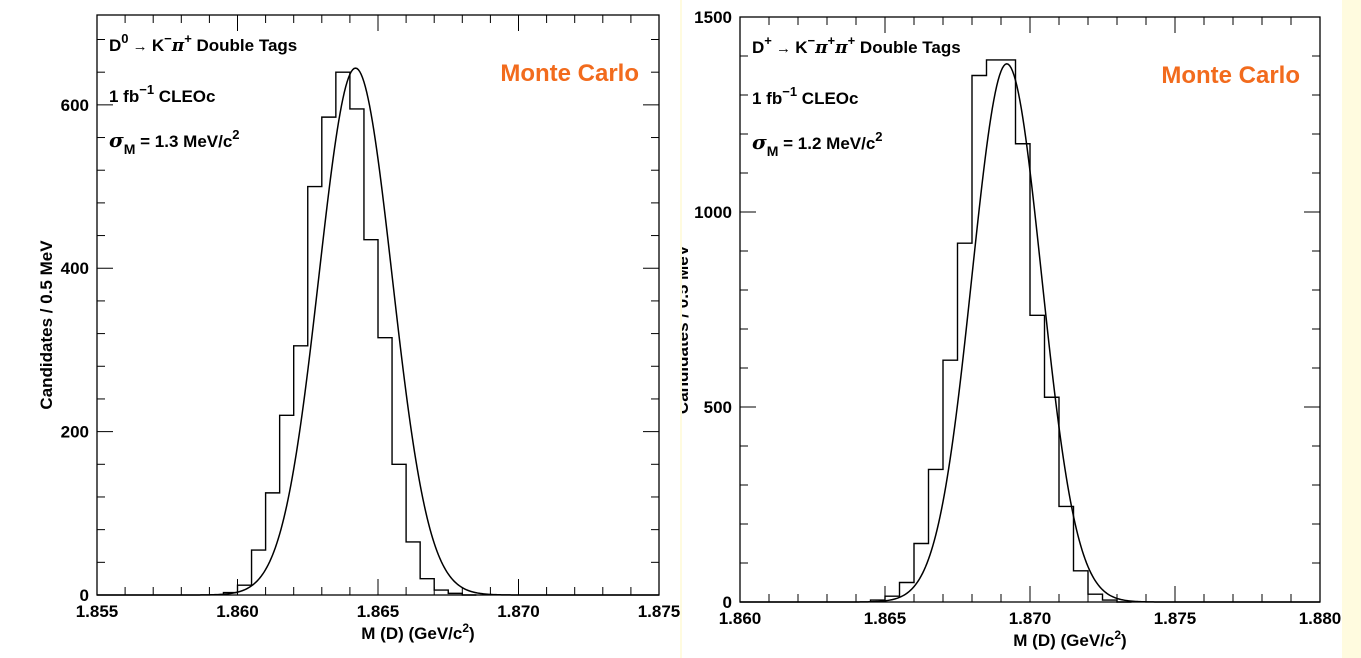 The height and width of the screenshot is (658, 1361). I want to click on y-tick-label: 1000, so click(713, 212).